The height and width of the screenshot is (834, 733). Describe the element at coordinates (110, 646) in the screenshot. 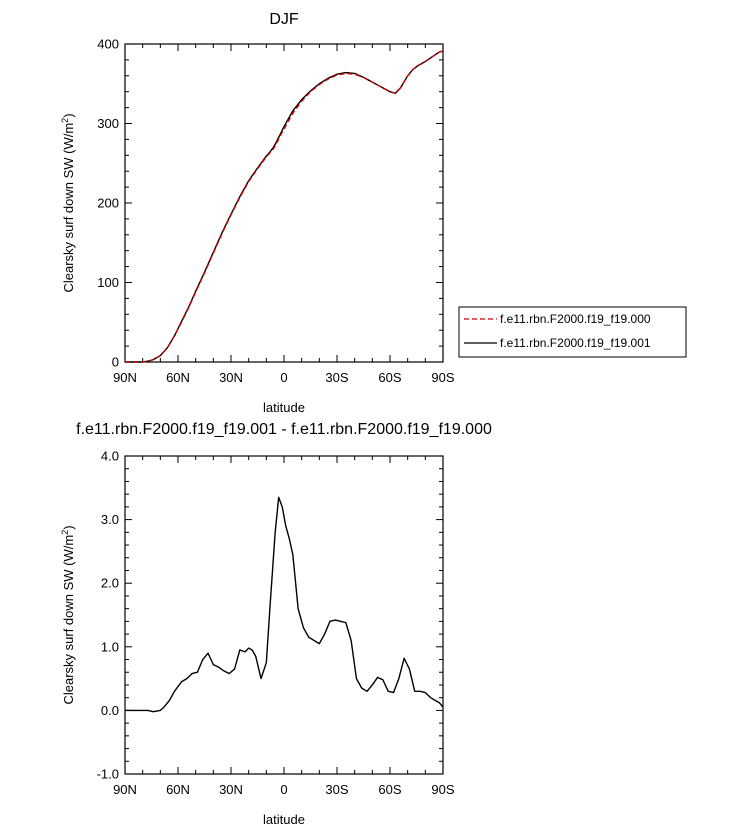

I see `bottom-chart-y-tick-label: 1.0` at that location.